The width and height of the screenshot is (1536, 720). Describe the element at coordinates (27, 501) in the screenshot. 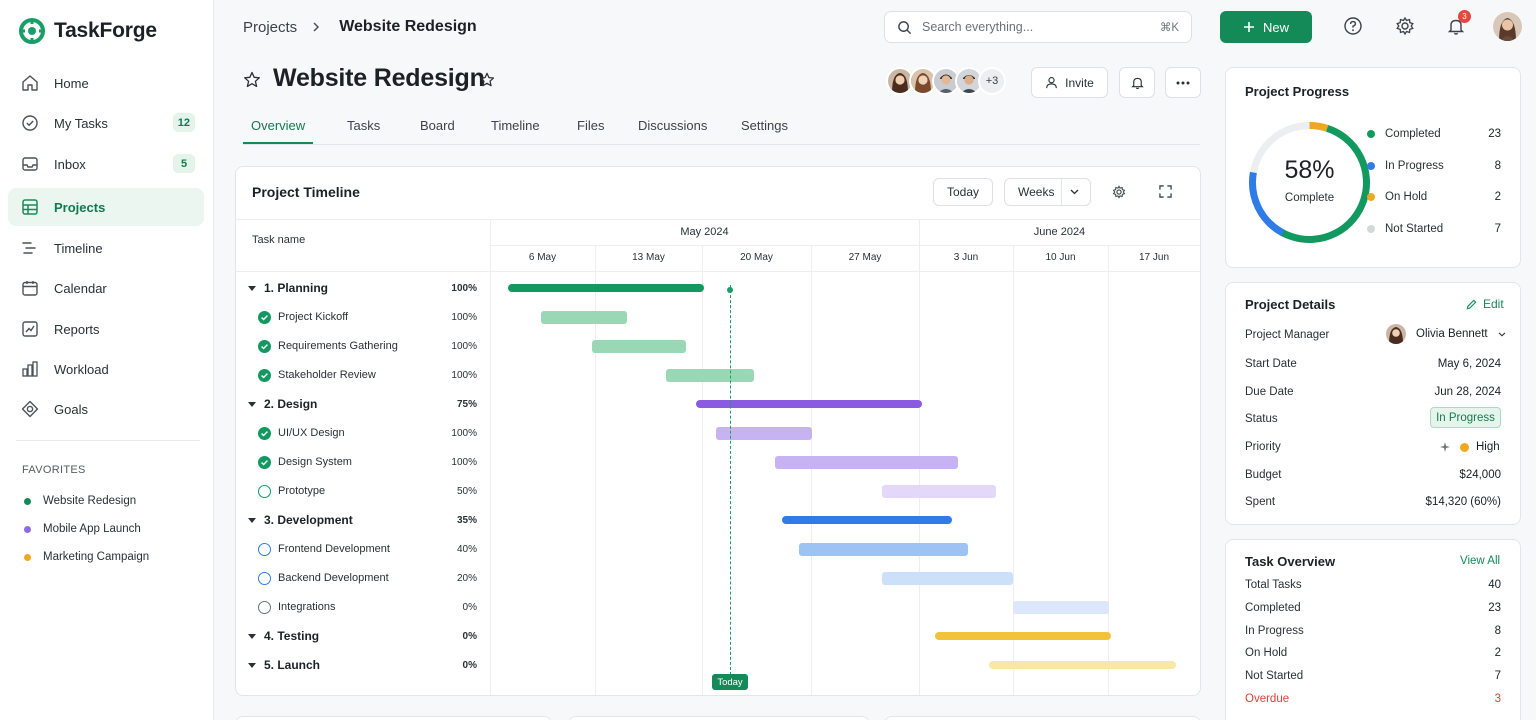

I see `favorite-color-dot` at that location.